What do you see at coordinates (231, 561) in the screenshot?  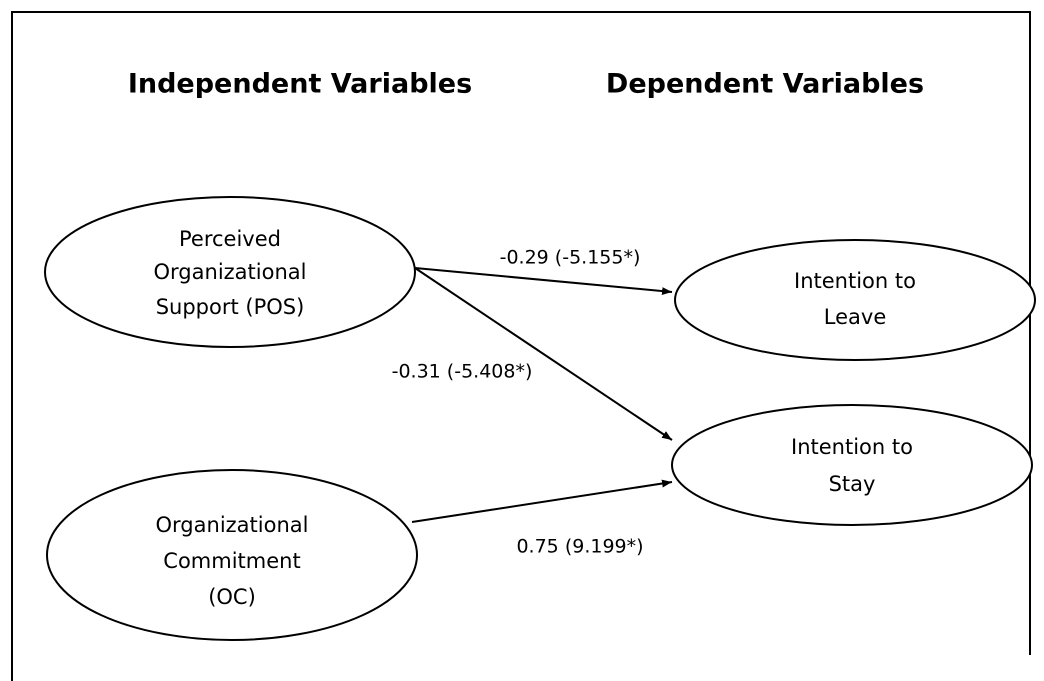 I see `node-label: Commitment` at bounding box center [231, 561].